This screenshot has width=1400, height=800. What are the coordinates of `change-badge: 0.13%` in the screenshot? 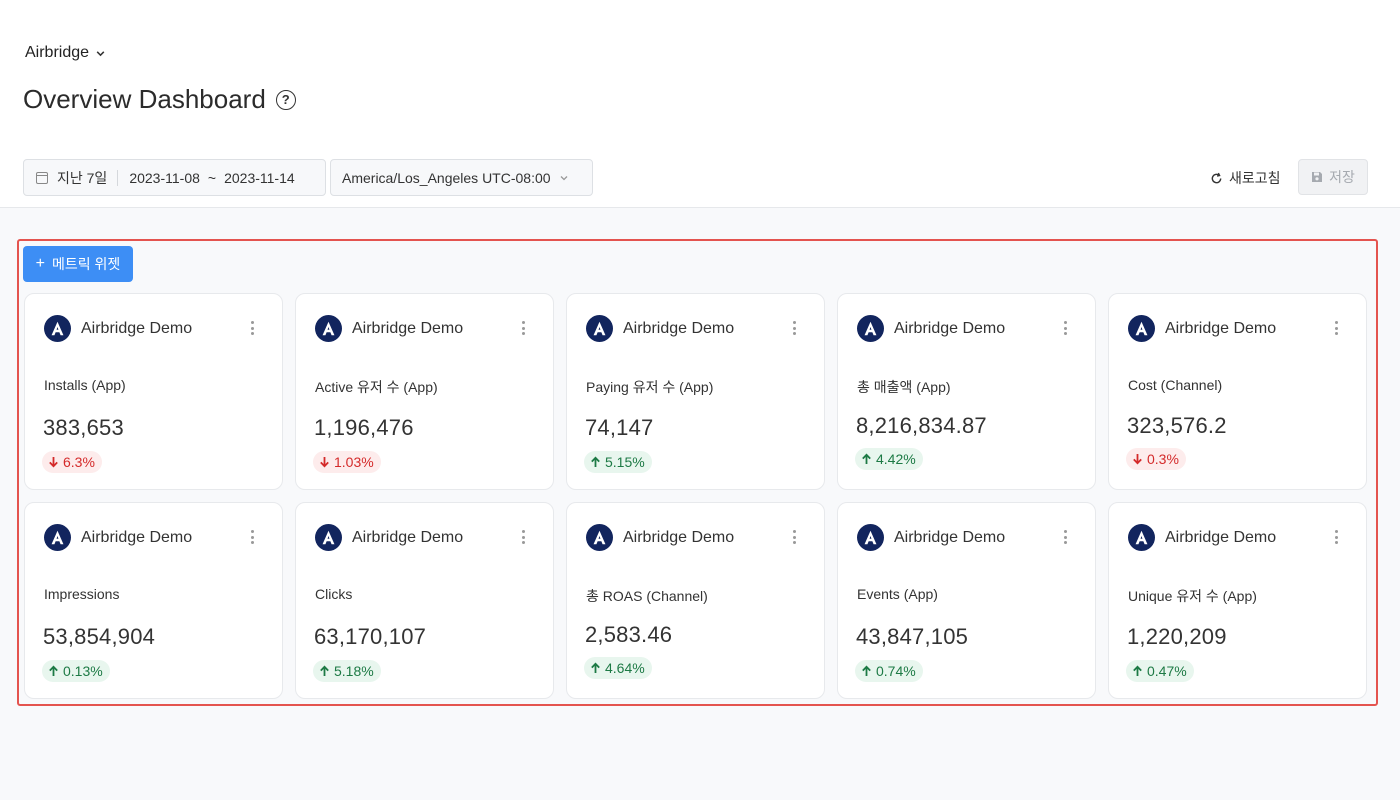 It's located at (76, 671).